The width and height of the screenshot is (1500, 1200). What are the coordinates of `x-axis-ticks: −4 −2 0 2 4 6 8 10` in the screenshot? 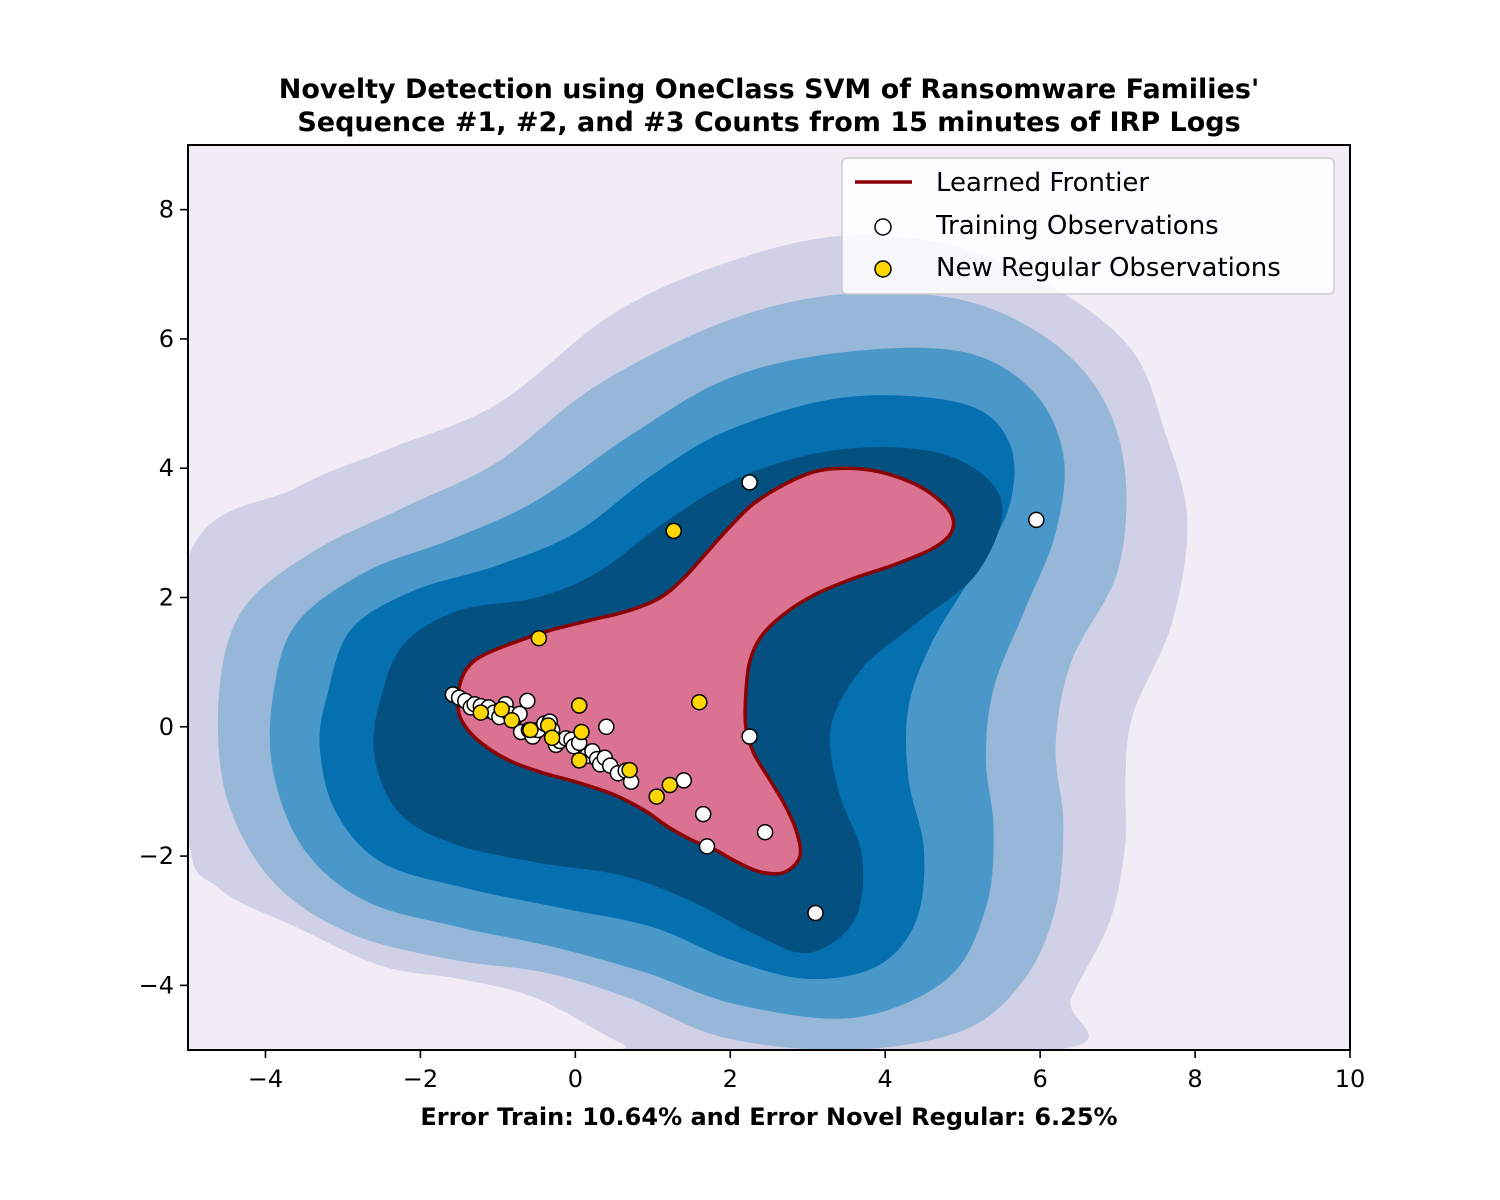 It's located at (807, 1071).